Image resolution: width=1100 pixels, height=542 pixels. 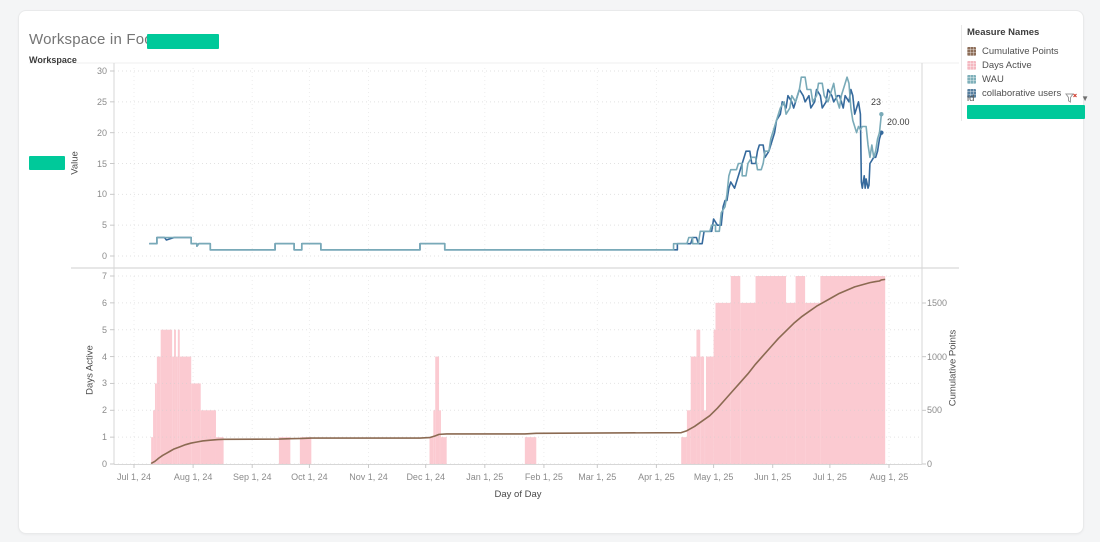 I want to click on x-axis-tick-label: Jul 1, 25, so click(x=829, y=477).